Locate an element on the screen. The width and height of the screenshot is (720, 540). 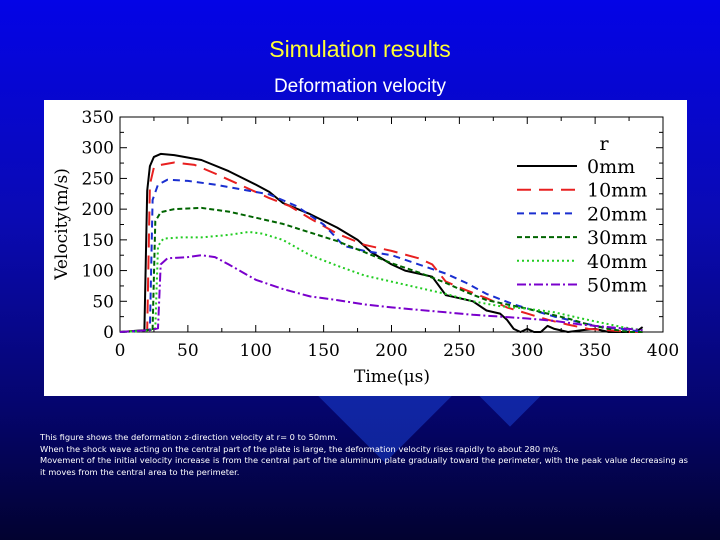
legend-title: r is located at coordinates (604, 144).